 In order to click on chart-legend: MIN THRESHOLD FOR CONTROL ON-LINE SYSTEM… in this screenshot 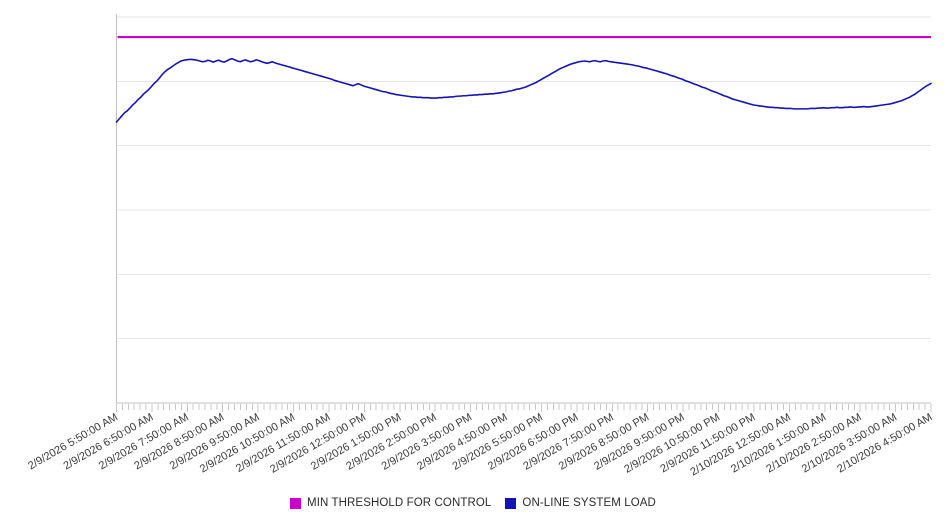, I will do `click(473, 503)`.